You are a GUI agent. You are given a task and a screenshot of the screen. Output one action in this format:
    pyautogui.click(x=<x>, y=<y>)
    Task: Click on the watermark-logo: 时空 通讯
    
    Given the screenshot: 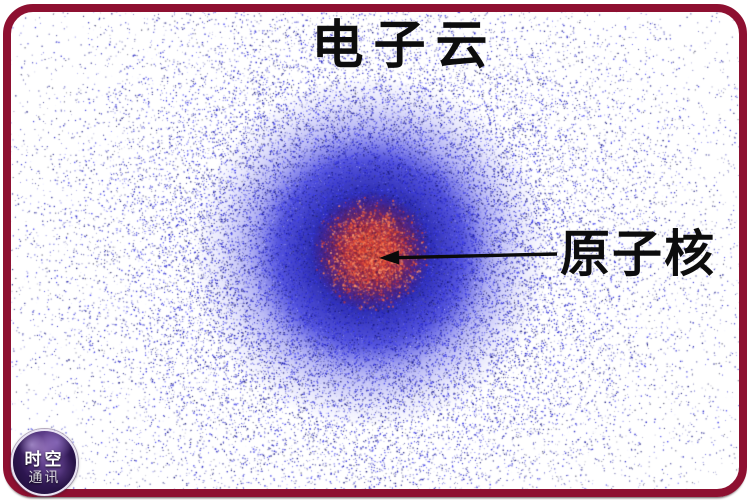 What is the action you would take?
    pyautogui.click(x=44, y=462)
    